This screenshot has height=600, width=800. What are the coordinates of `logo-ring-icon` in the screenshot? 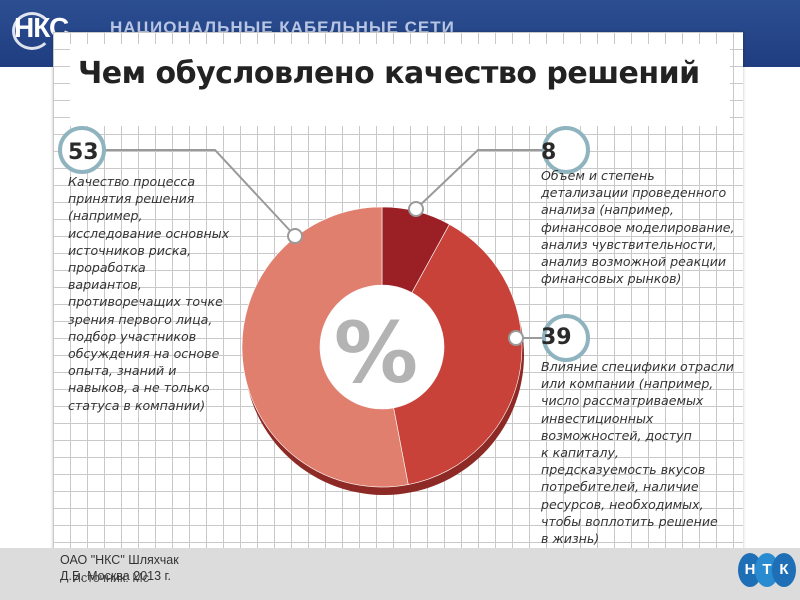 It's located at (32, 31).